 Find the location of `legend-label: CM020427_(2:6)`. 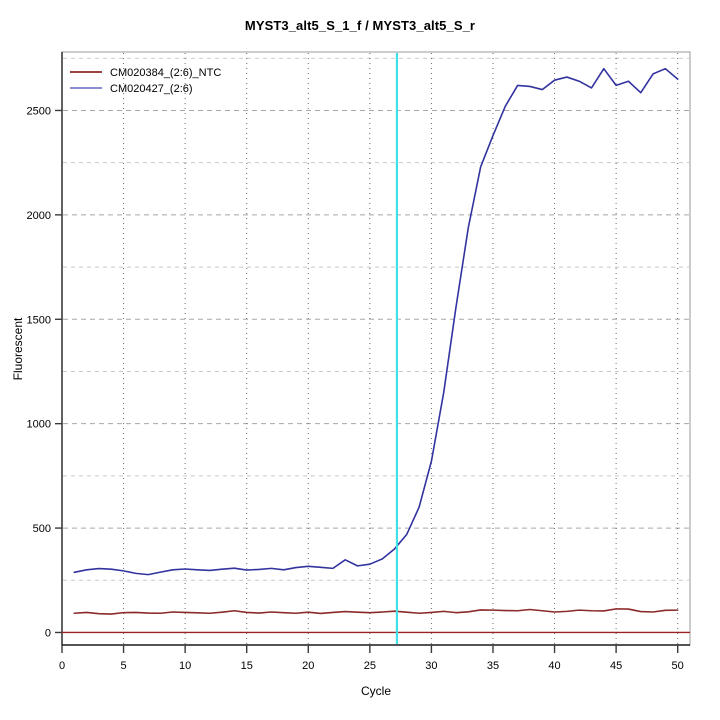

legend-label: CM020427_(2:6) is located at coordinates (151, 89).